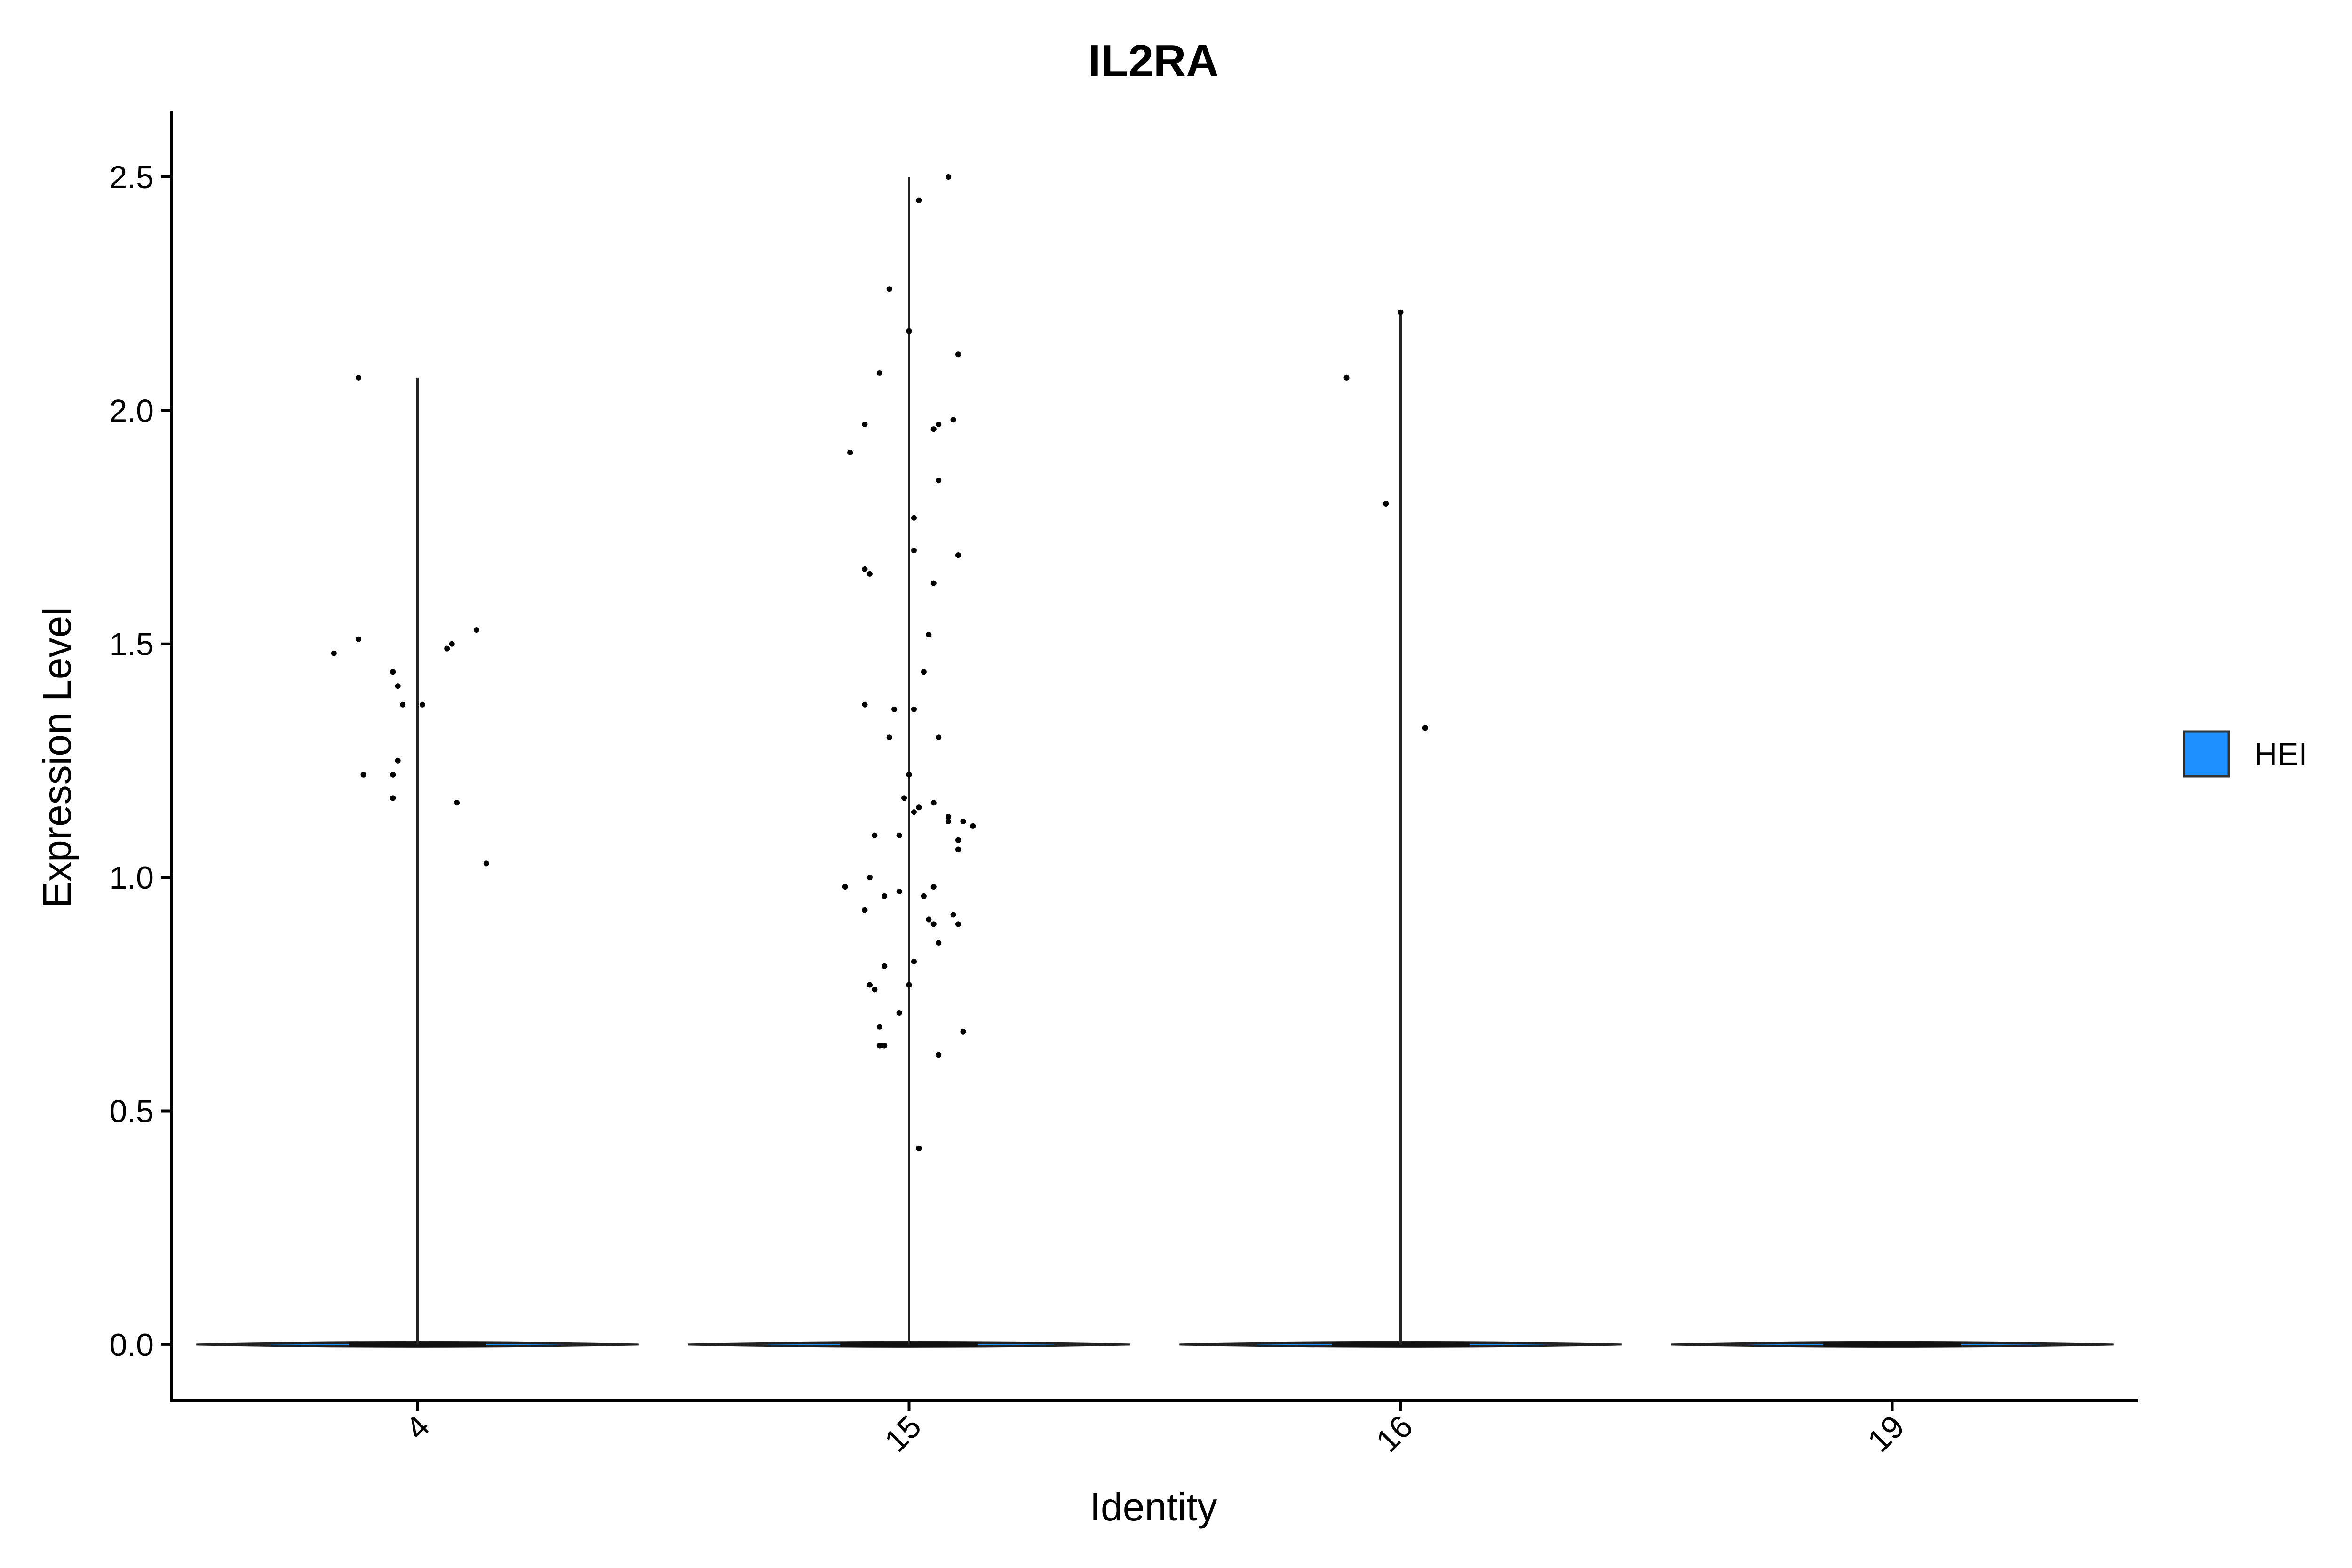 Image resolution: width=2352 pixels, height=1568 pixels. What do you see at coordinates (1153, 61) in the screenshot?
I see `chart-title: IL2RA` at bounding box center [1153, 61].